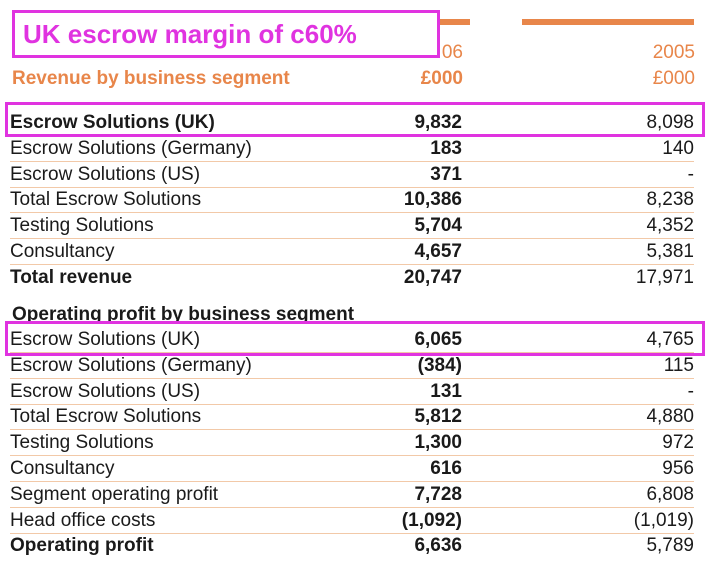 The height and width of the screenshot is (571, 717). I want to click on row-label: Operating profit, so click(82, 546).